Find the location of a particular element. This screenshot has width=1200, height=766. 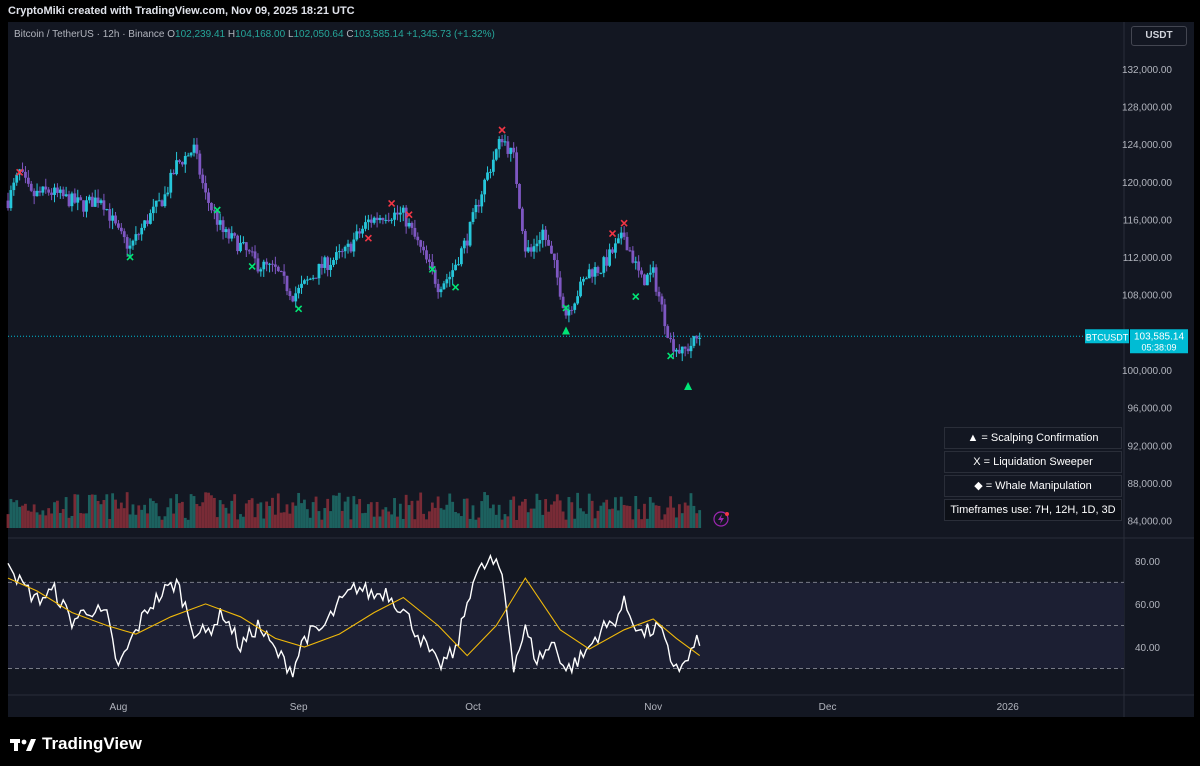

price-tick-label: 112,000.00 is located at coordinates (1148, 258).